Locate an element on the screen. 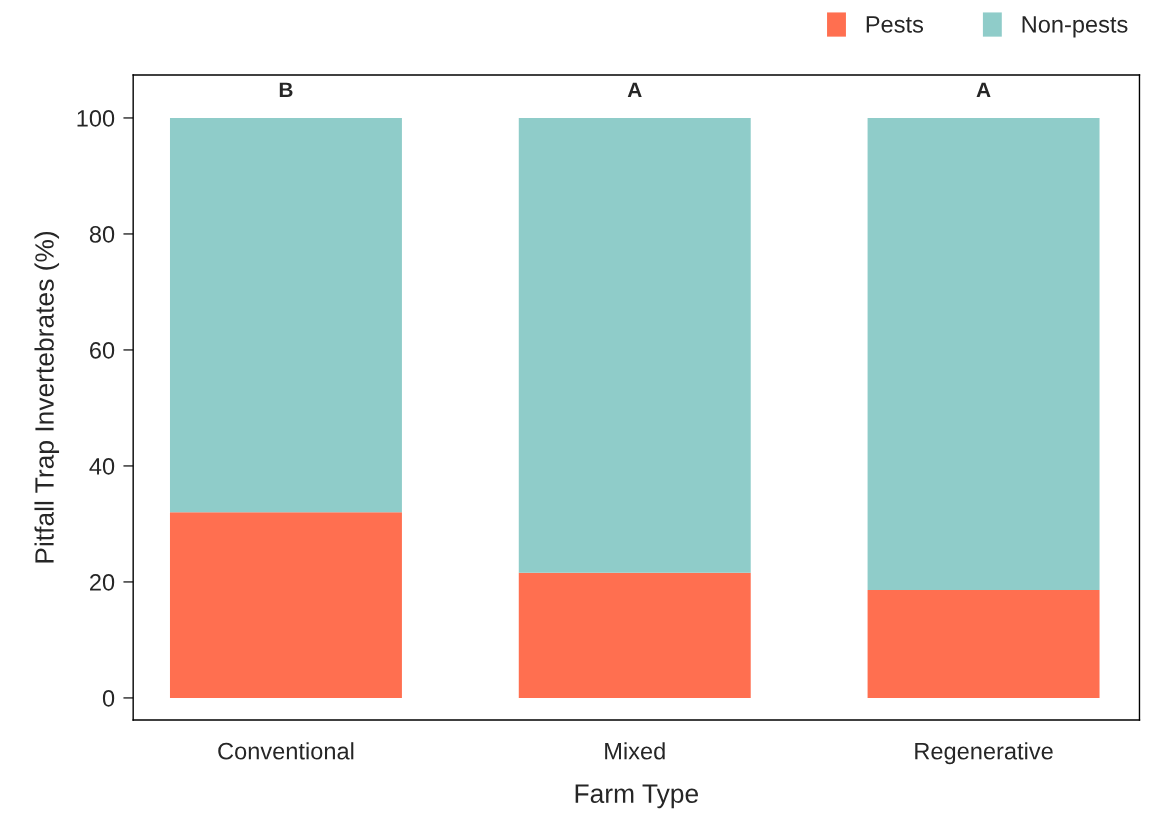  x-tick-label: Regenerative is located at coordinates (984, 753).